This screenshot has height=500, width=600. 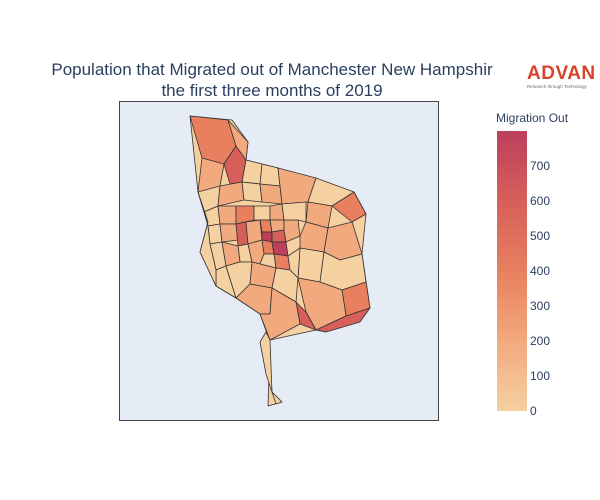 I want to click on tract-s11, so click(x=285, y=285).